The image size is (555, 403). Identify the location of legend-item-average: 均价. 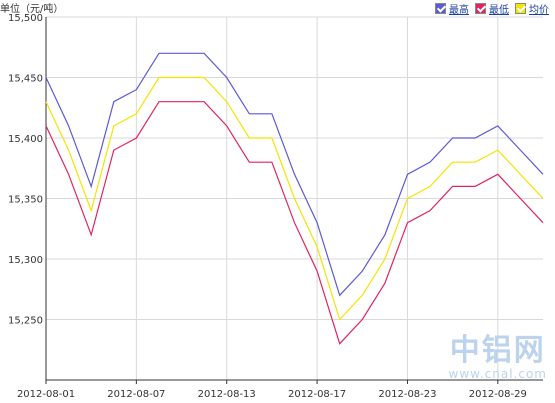
(532, 8).